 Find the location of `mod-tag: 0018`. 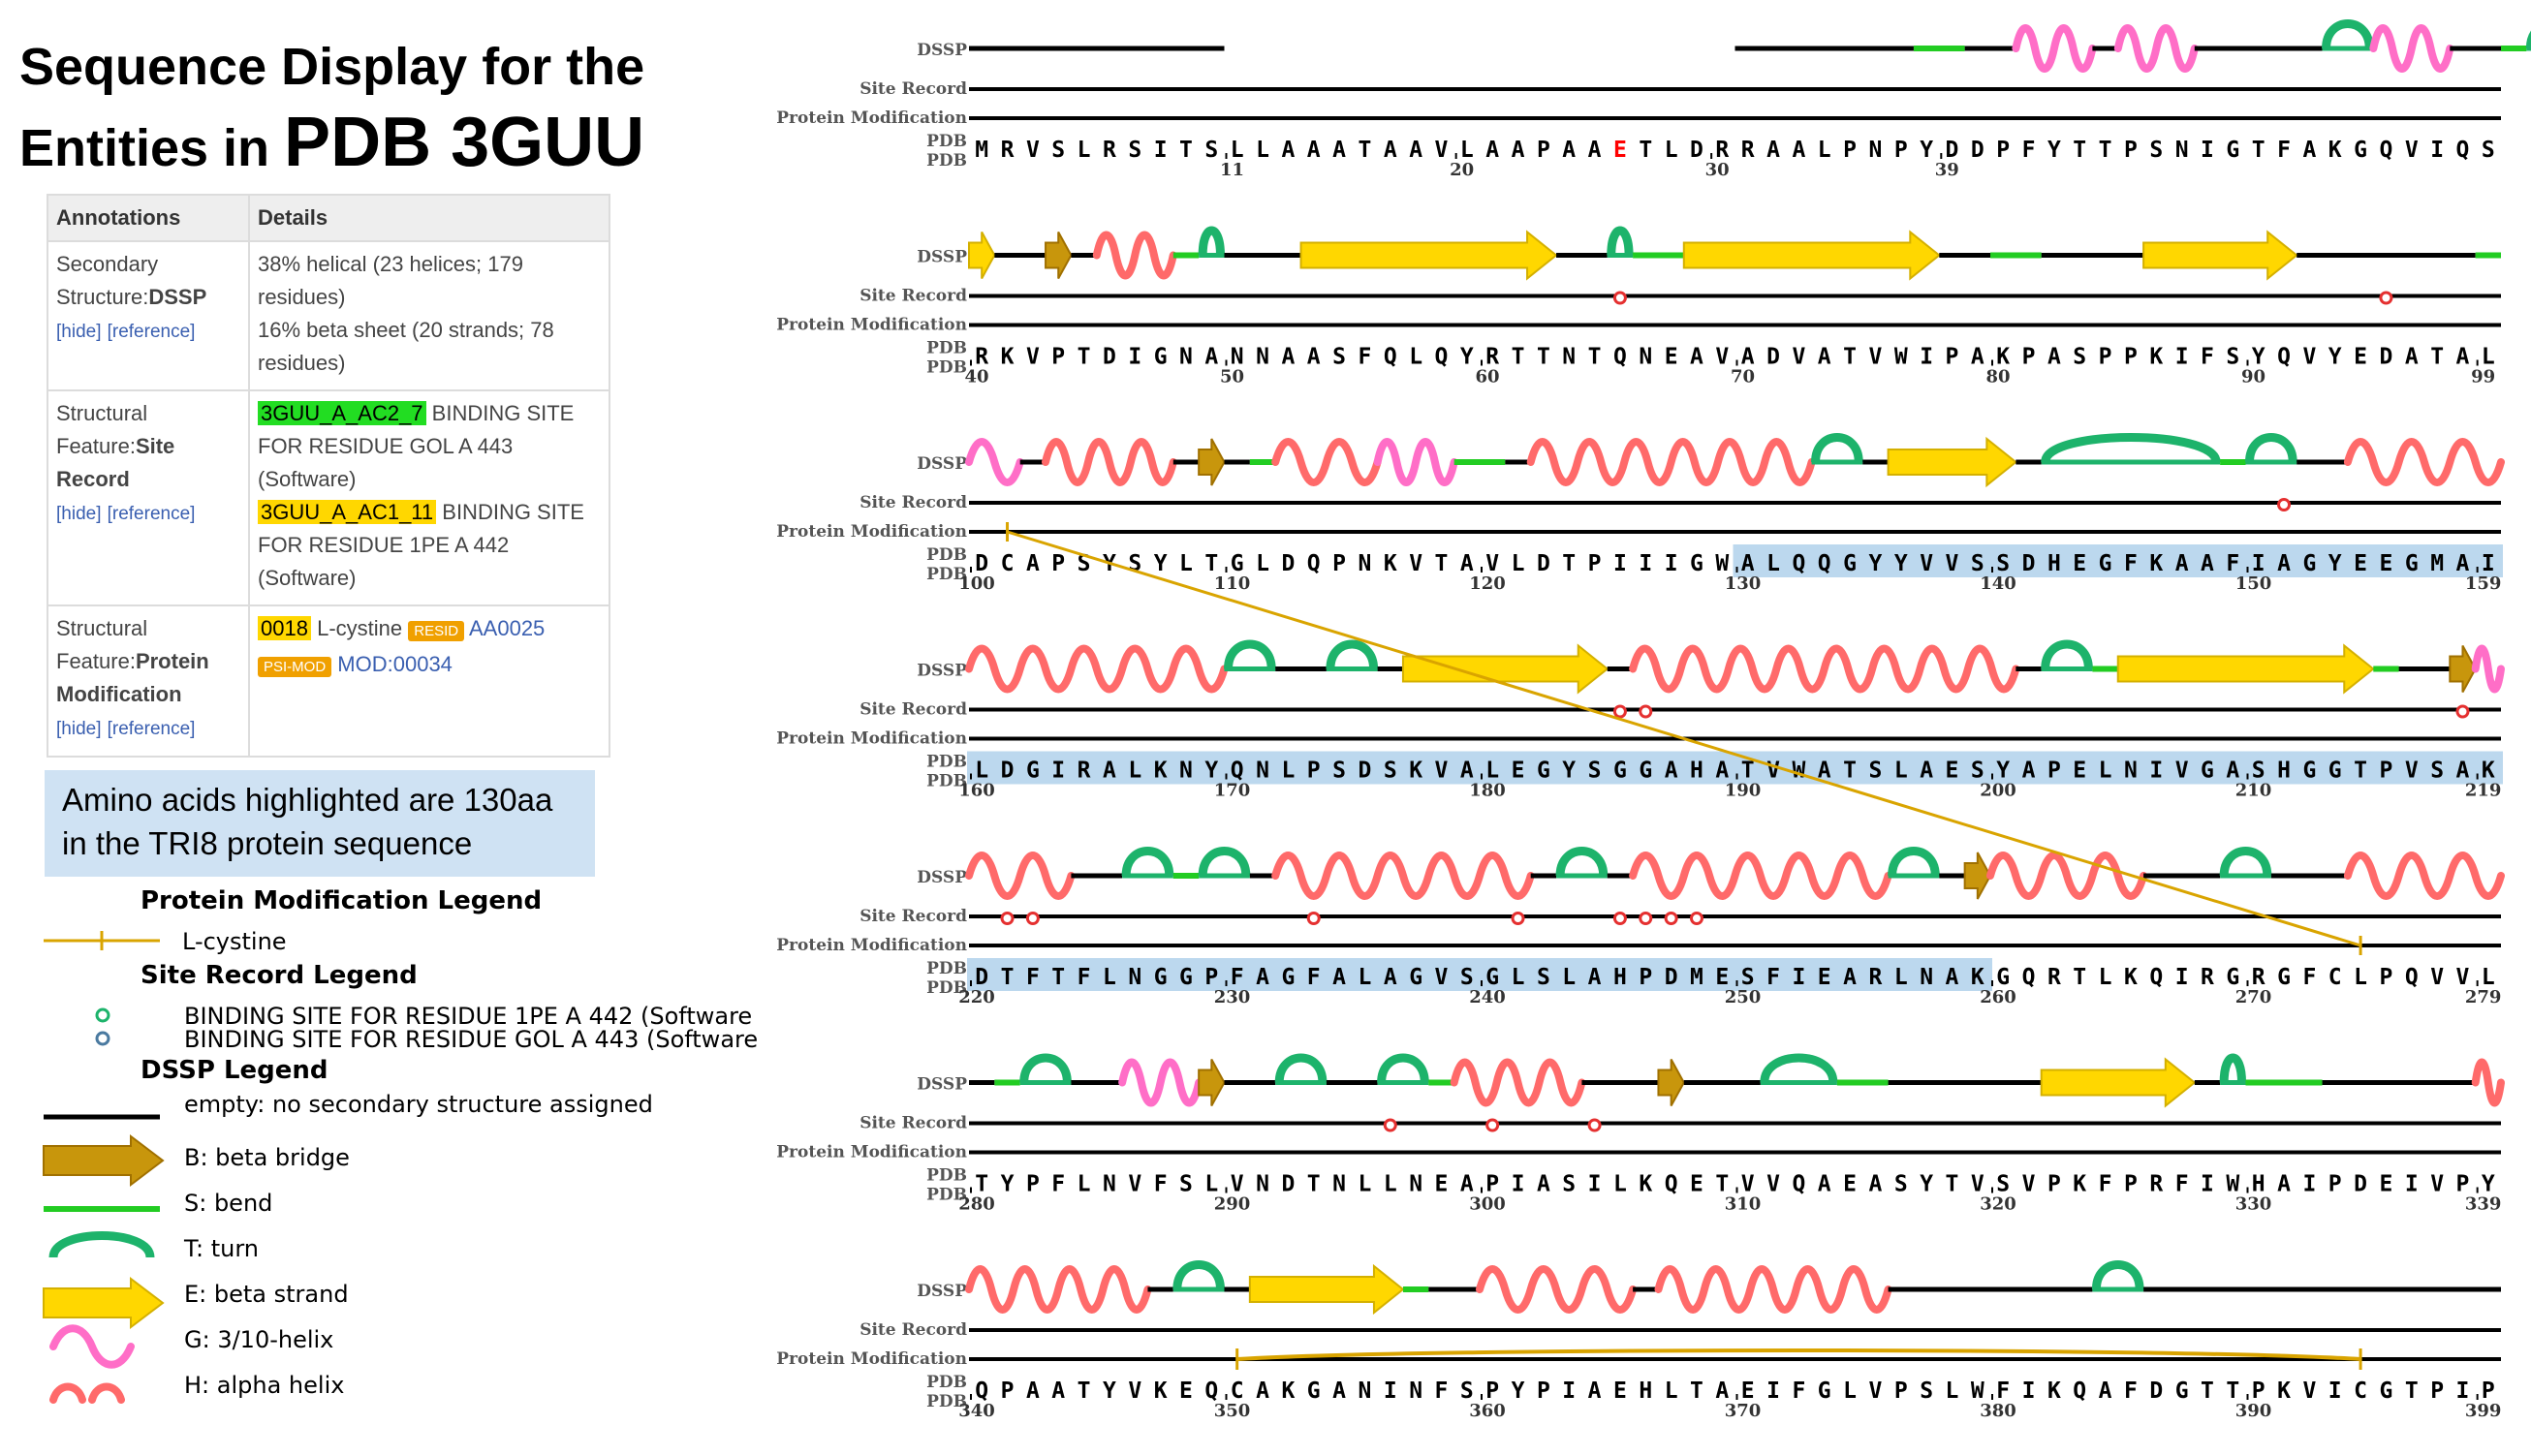

mod-tag: 0018 is located at coordinates (284, 628).